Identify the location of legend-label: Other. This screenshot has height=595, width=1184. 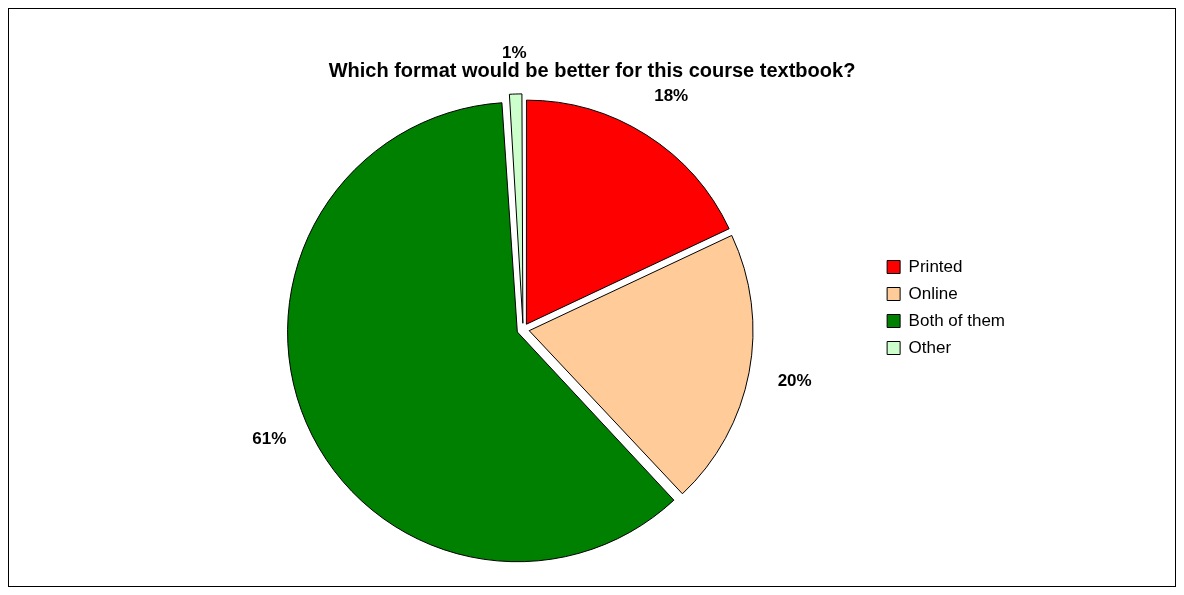
(930, 347).